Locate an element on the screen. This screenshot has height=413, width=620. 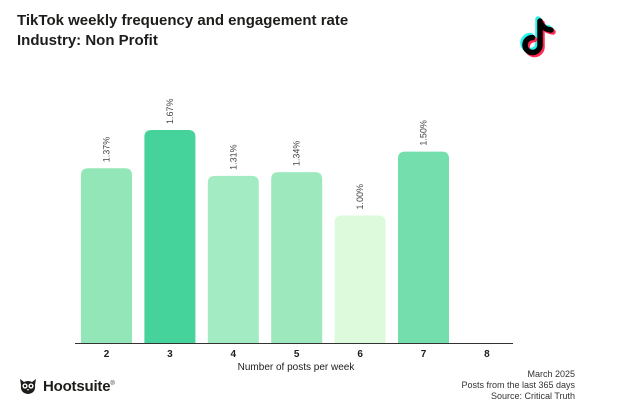
x-tick-3: 3 is located at coordinates (170, 354).